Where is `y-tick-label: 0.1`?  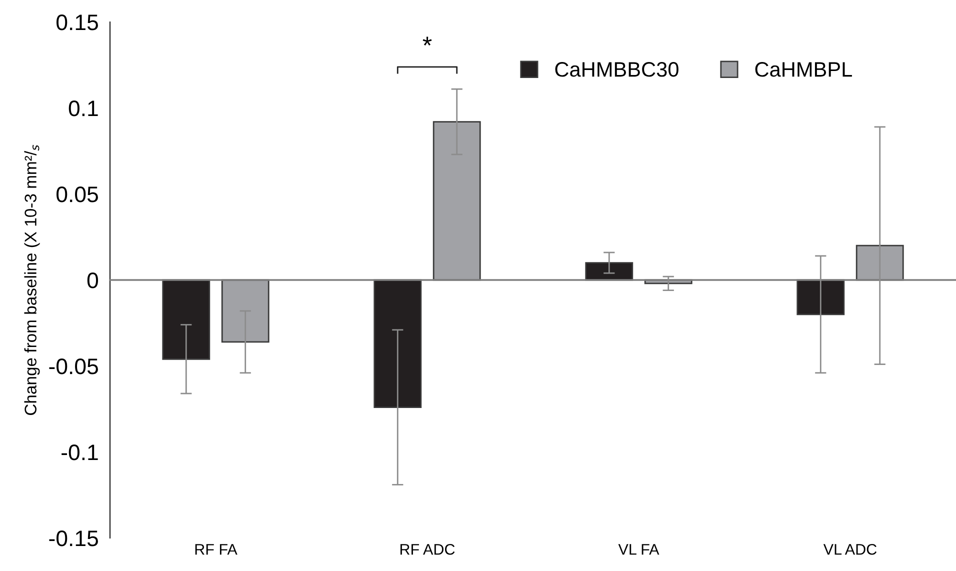
y-tick-label: 0.1 is located at coordinates (83, 108).